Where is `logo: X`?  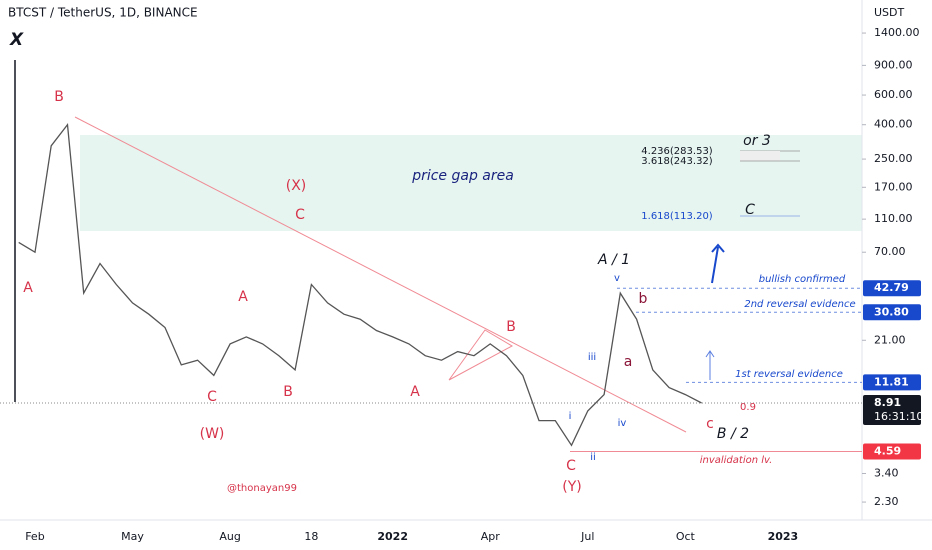
logo: X is located at coordinates (16, 40).